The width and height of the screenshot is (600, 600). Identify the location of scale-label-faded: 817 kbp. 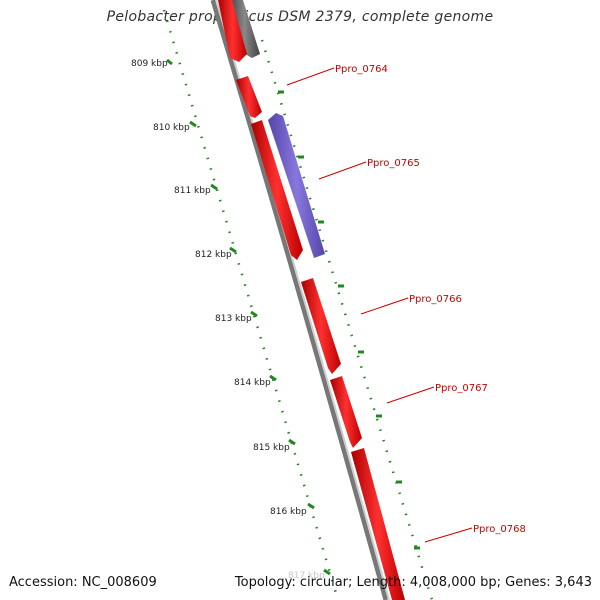
(306, 576).